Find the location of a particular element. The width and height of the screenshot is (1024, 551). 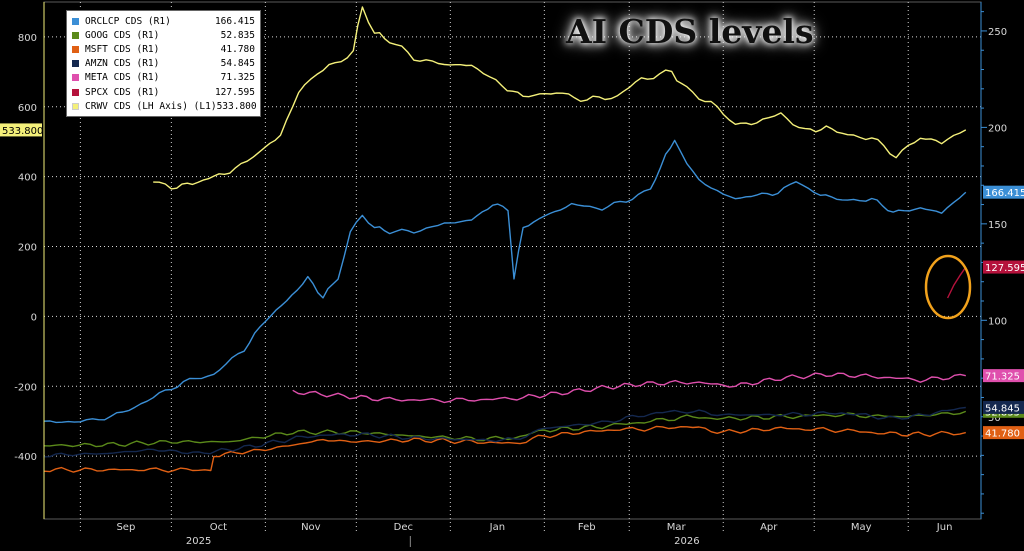

x-tick-label: Mar is located at coordinates (677, 527).